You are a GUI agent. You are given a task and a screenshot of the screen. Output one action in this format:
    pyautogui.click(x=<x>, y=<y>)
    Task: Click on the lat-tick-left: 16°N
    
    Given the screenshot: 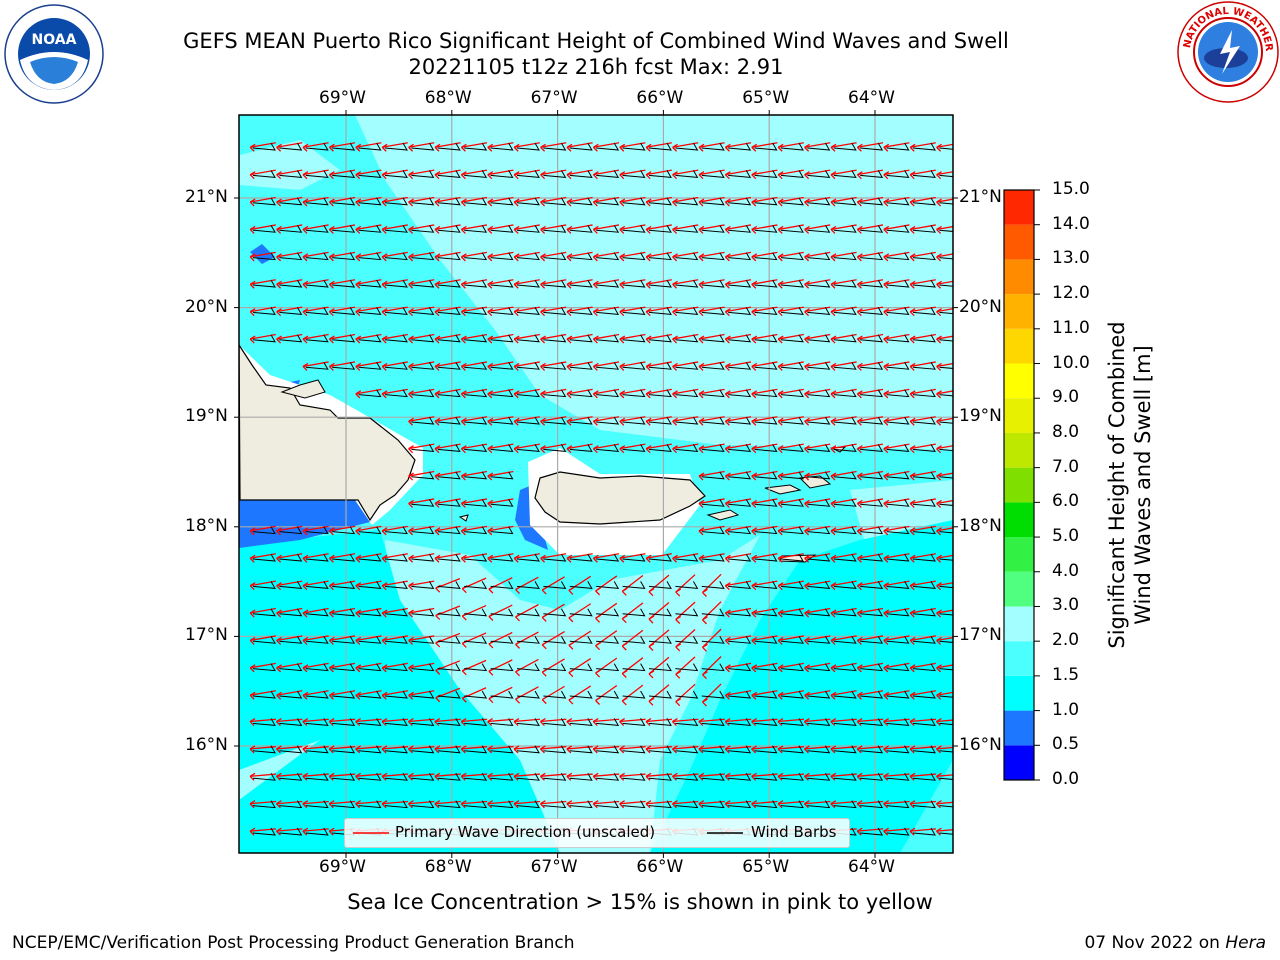 What is the action you would take?
    pyautogui.click(x=206, y=745)
    